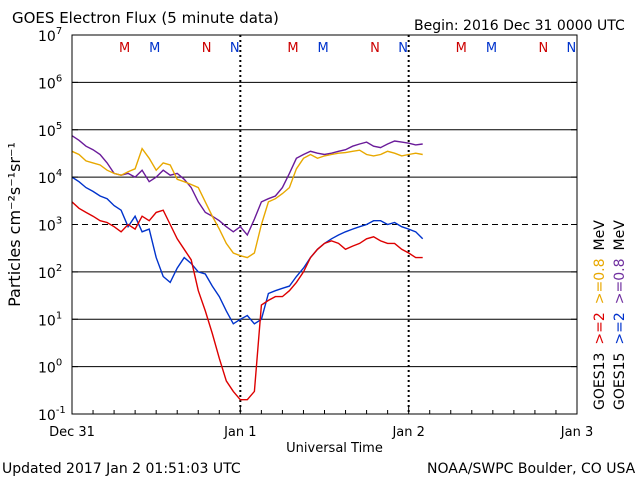 The width and height of the screenshot is (640, 480). I want to click on y-tick-label: 10⁷, so click(50, 35).